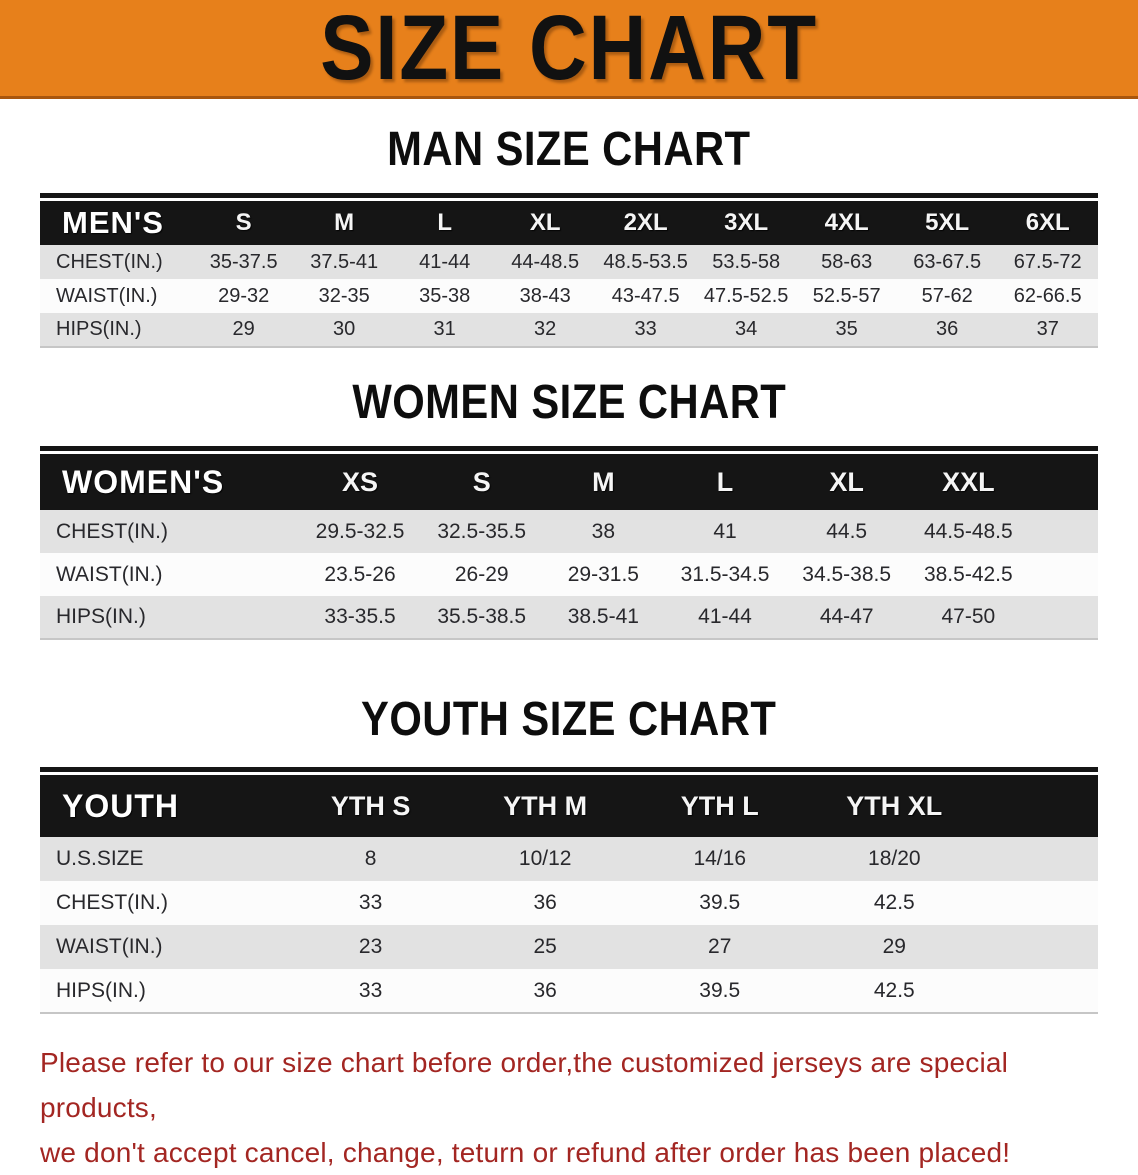 Image resolution: width=1138 pixels, height=1175 pixels. Describe the element at coordinates (481, 574) in the screenshot. I see `size-value-cell: 26-29` at that location.